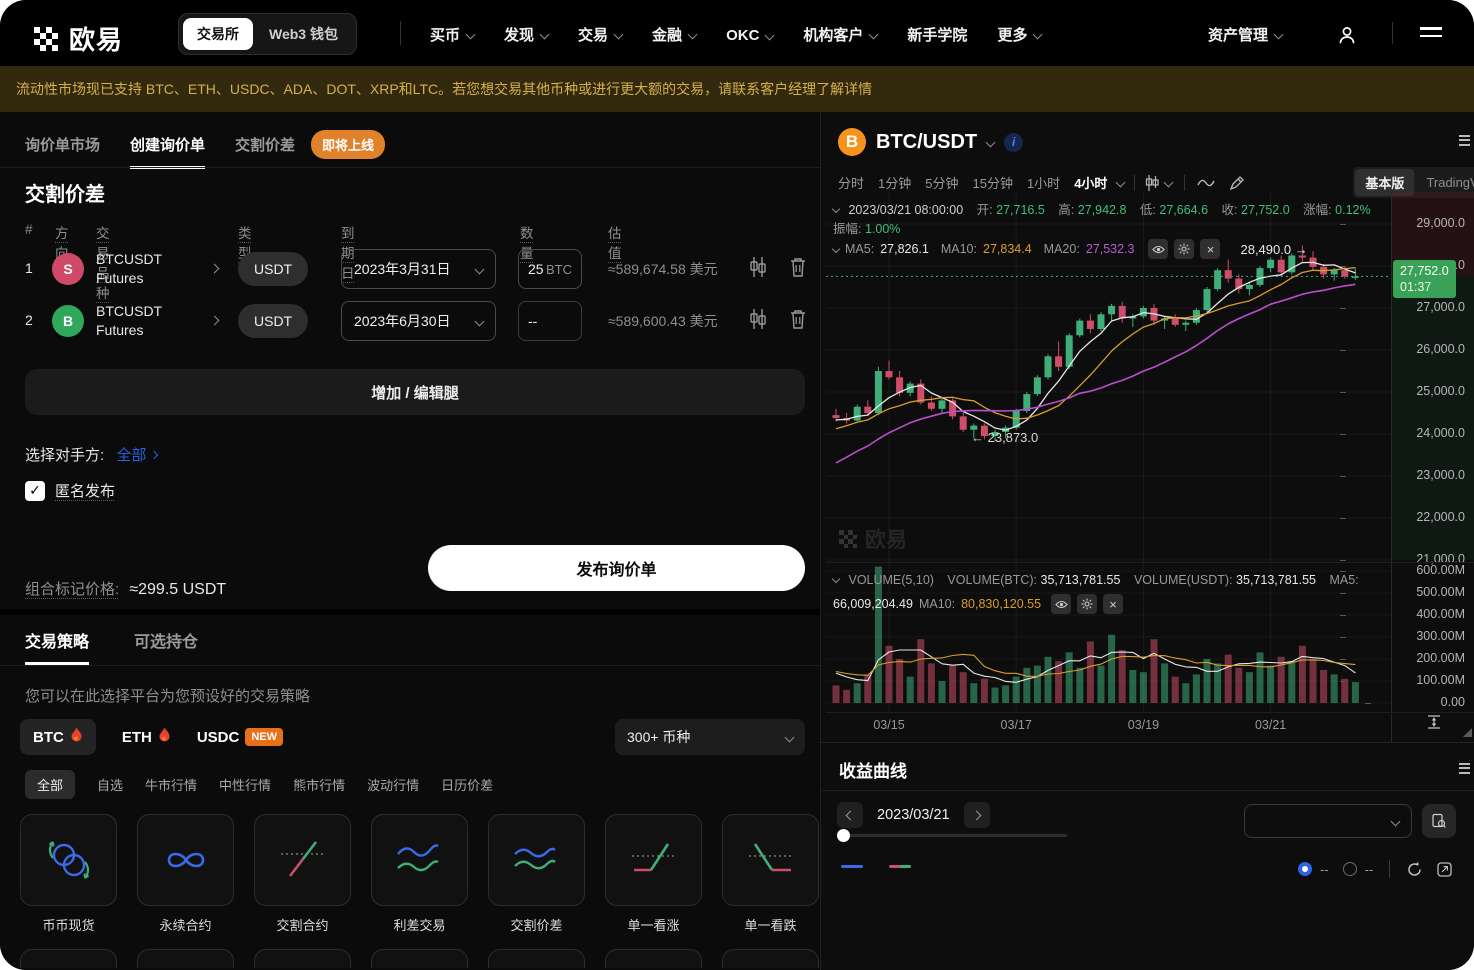 The width and height of the screenshot is (1474, 970). Describe the element at coordinates (1444, 869) in the screenshot. I see `expand-icon` at that location.